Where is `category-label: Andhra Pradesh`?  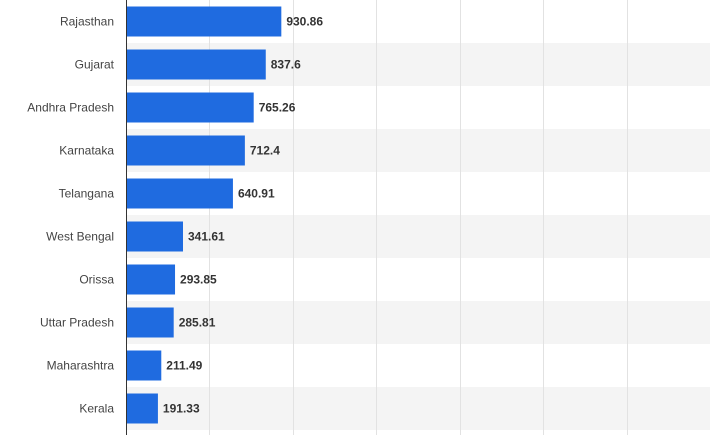 category-label: Andhra Pradesh is located at coordinates (70, 108).